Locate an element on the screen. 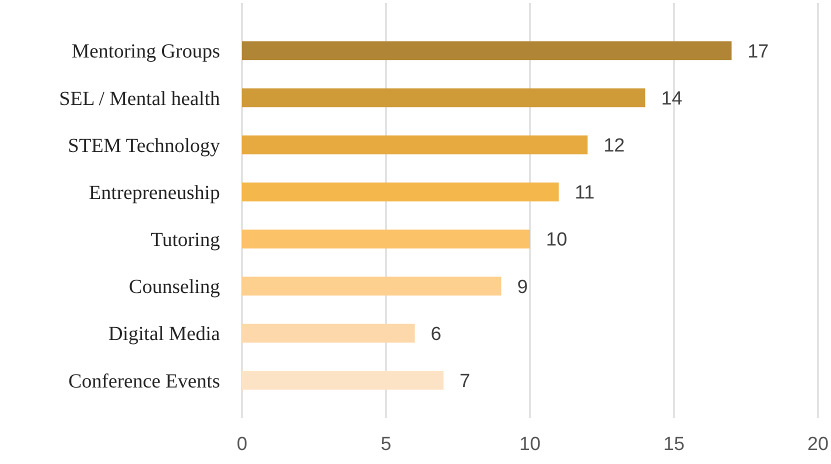 Image resolution: width=831 pixels, height=464 pixels. x-tick-label: 0 is located at coordinates (242, 444).